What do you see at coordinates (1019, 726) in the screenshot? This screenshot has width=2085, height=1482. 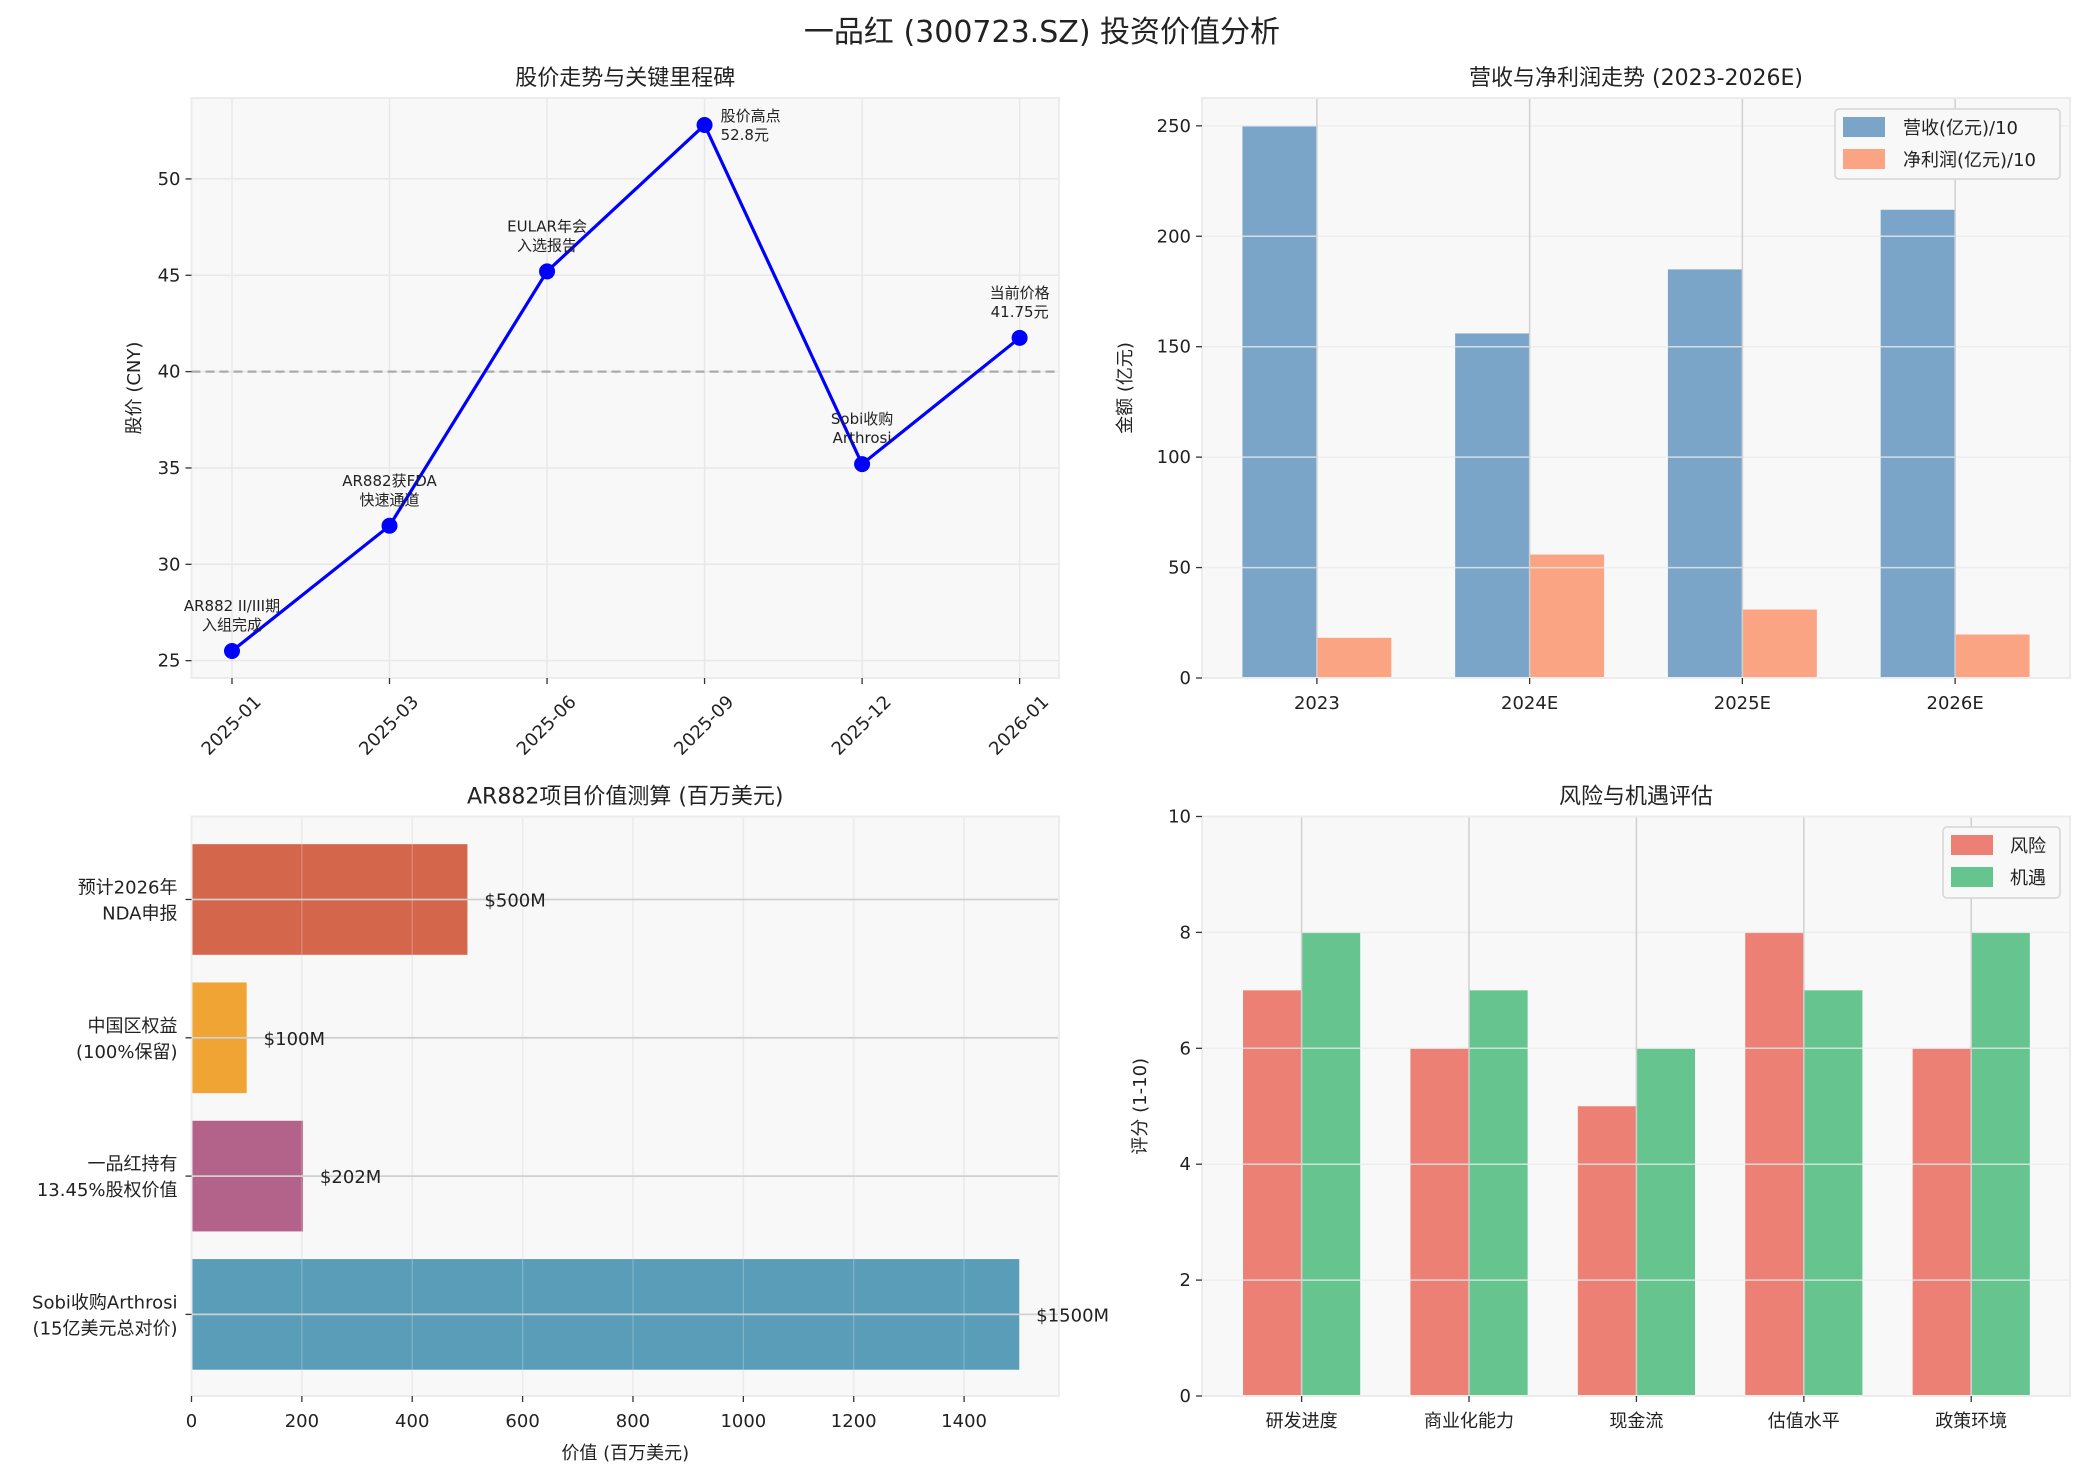 I see `x-tick-label: 2026-01` at bounding box center [1019, 726].